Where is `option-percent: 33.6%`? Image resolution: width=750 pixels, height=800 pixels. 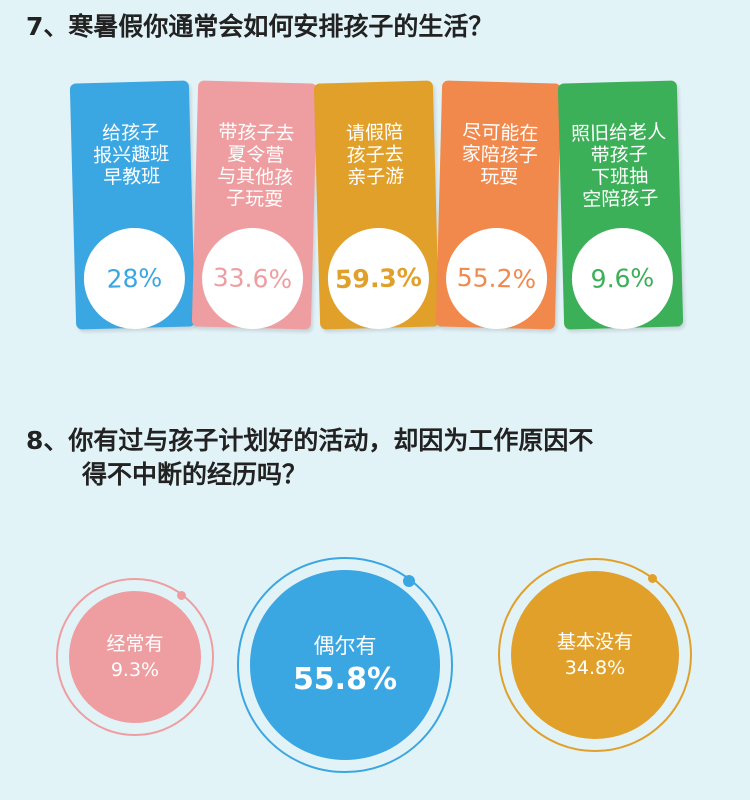 option-percent: 33.6% is located at coordinates (252, 278).